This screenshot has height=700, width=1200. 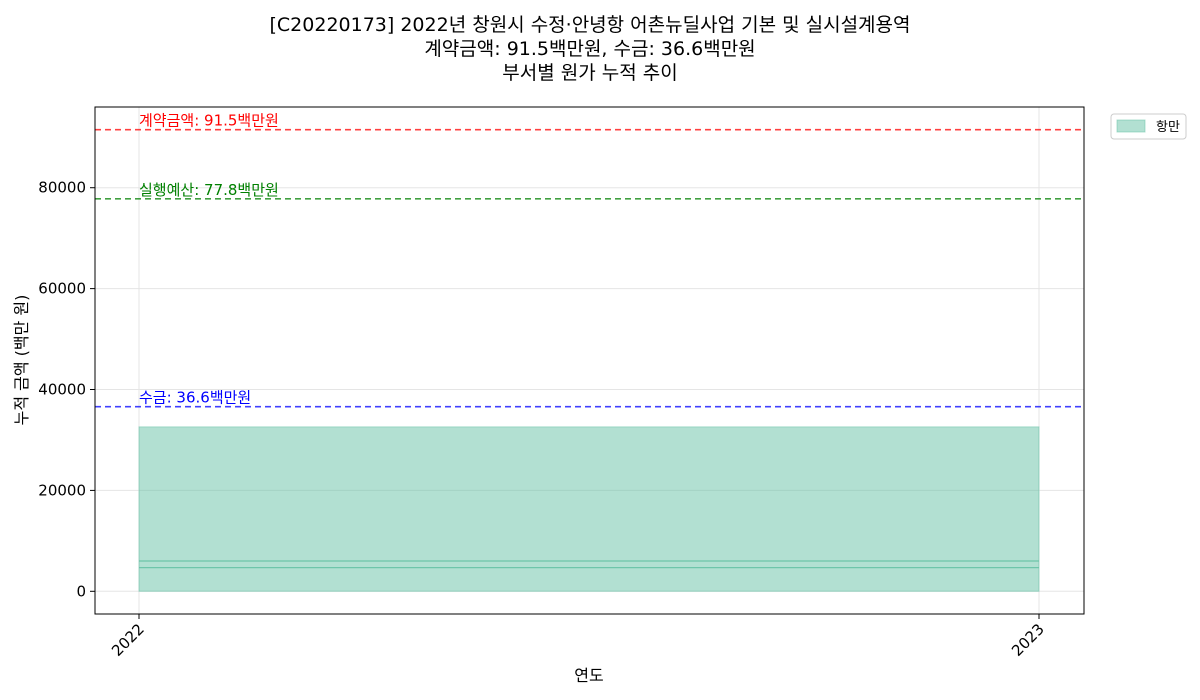 What do you see at coordinates (578, 637) in the screenshot?
I see `x-axis-ticks: 2022 2023` at bounding box center [578, 637].